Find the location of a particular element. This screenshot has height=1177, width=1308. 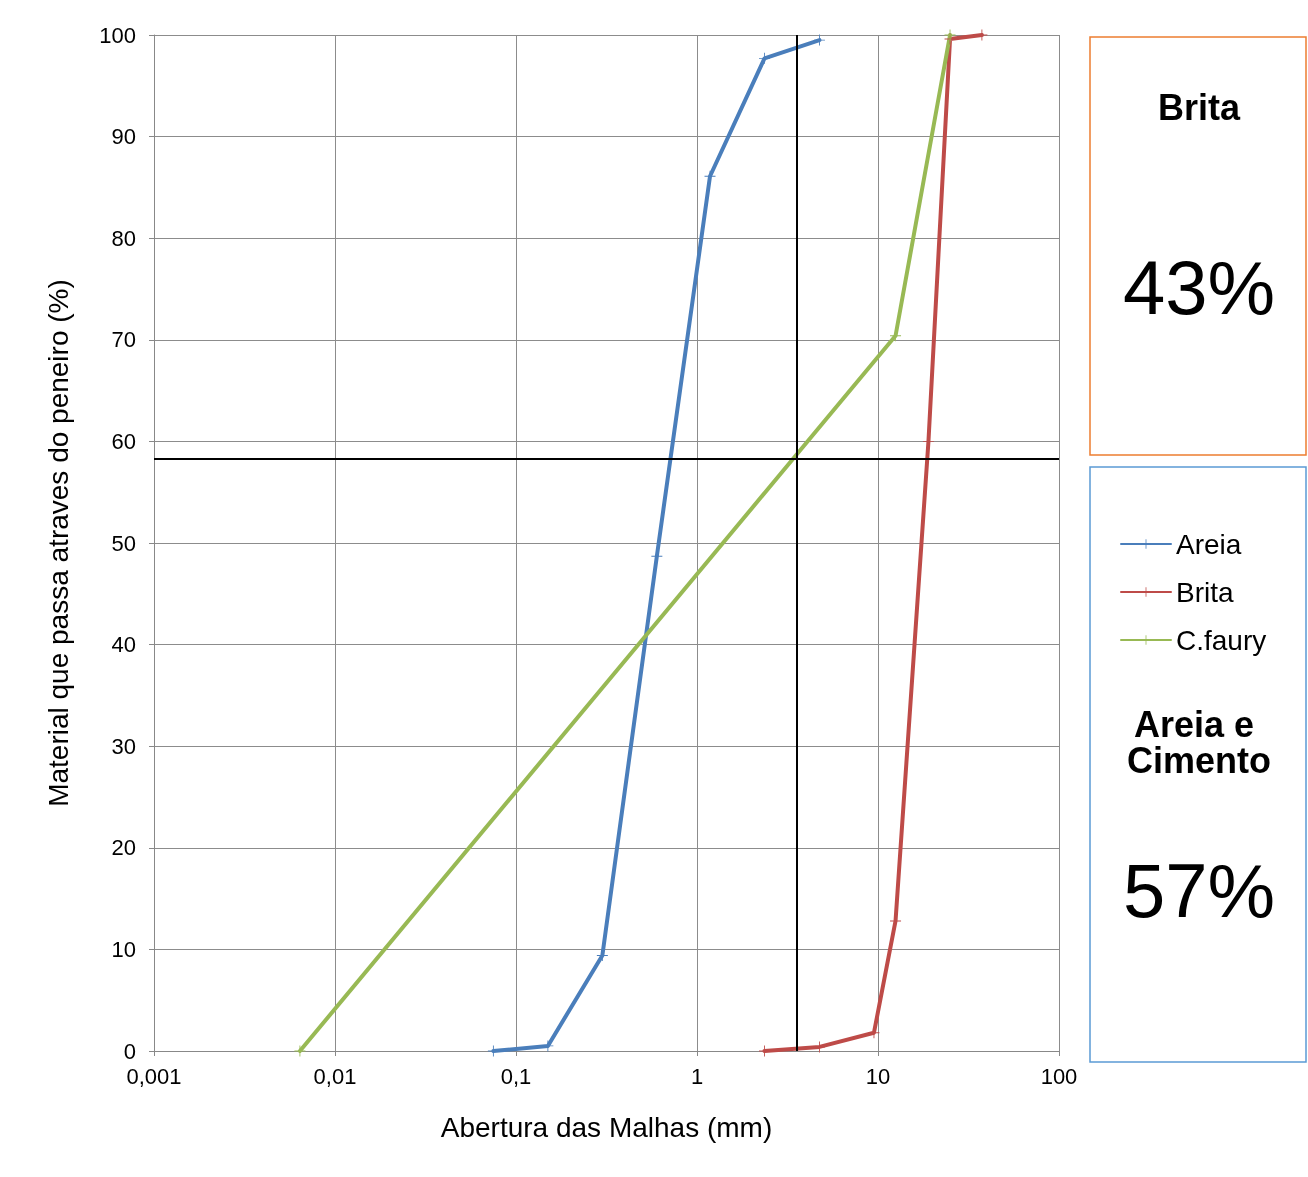

y-tick-label: 80 is located at coordinates (123, 238).